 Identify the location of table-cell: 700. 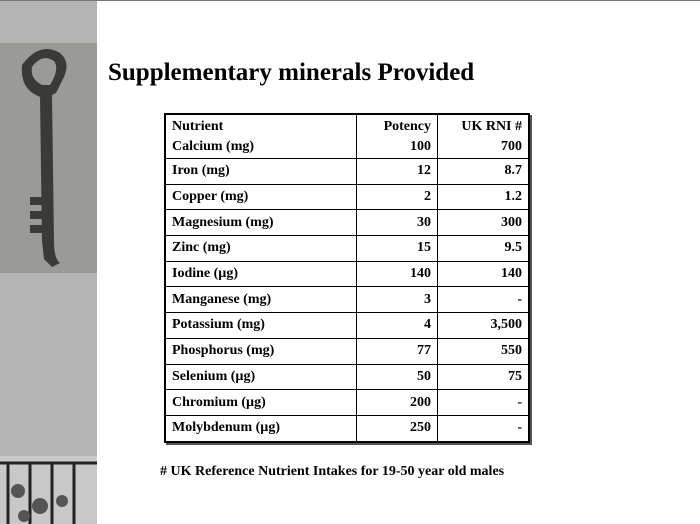
(483, 147).